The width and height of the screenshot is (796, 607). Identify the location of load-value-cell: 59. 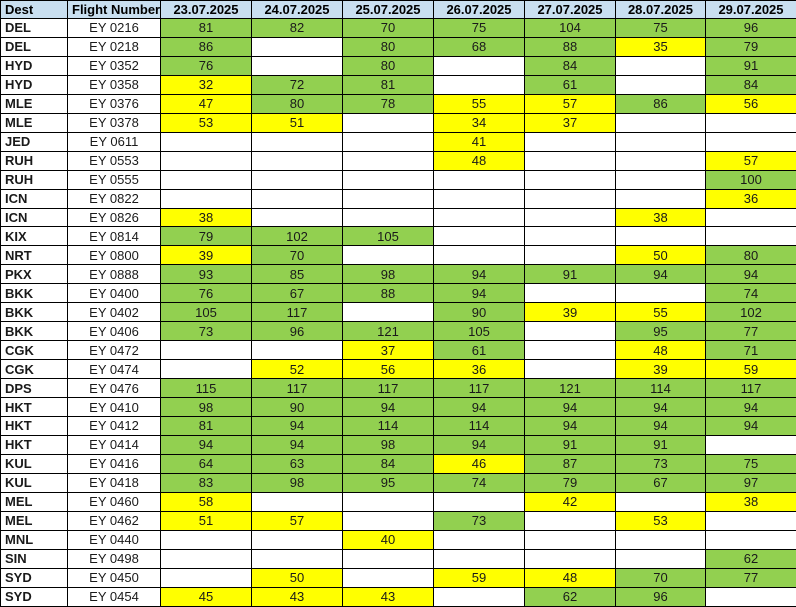
(479, 577).